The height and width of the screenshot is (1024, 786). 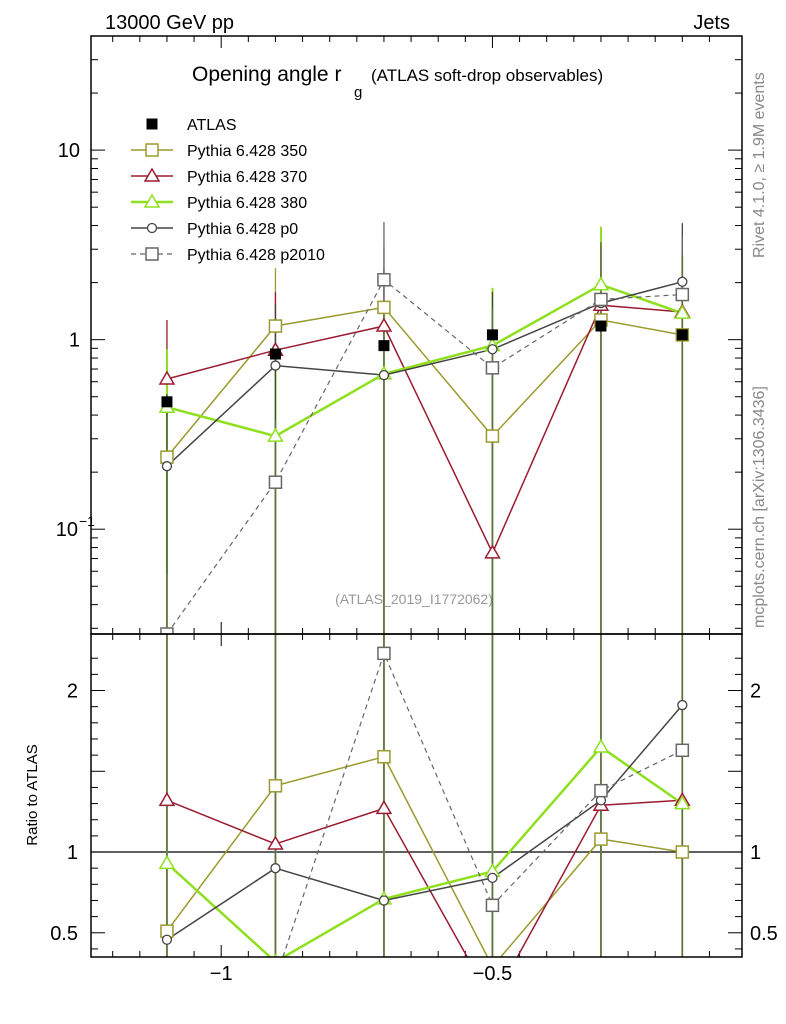 I want to click on ratio-y-tick-label-right: 2, so click(x=755, y=692).